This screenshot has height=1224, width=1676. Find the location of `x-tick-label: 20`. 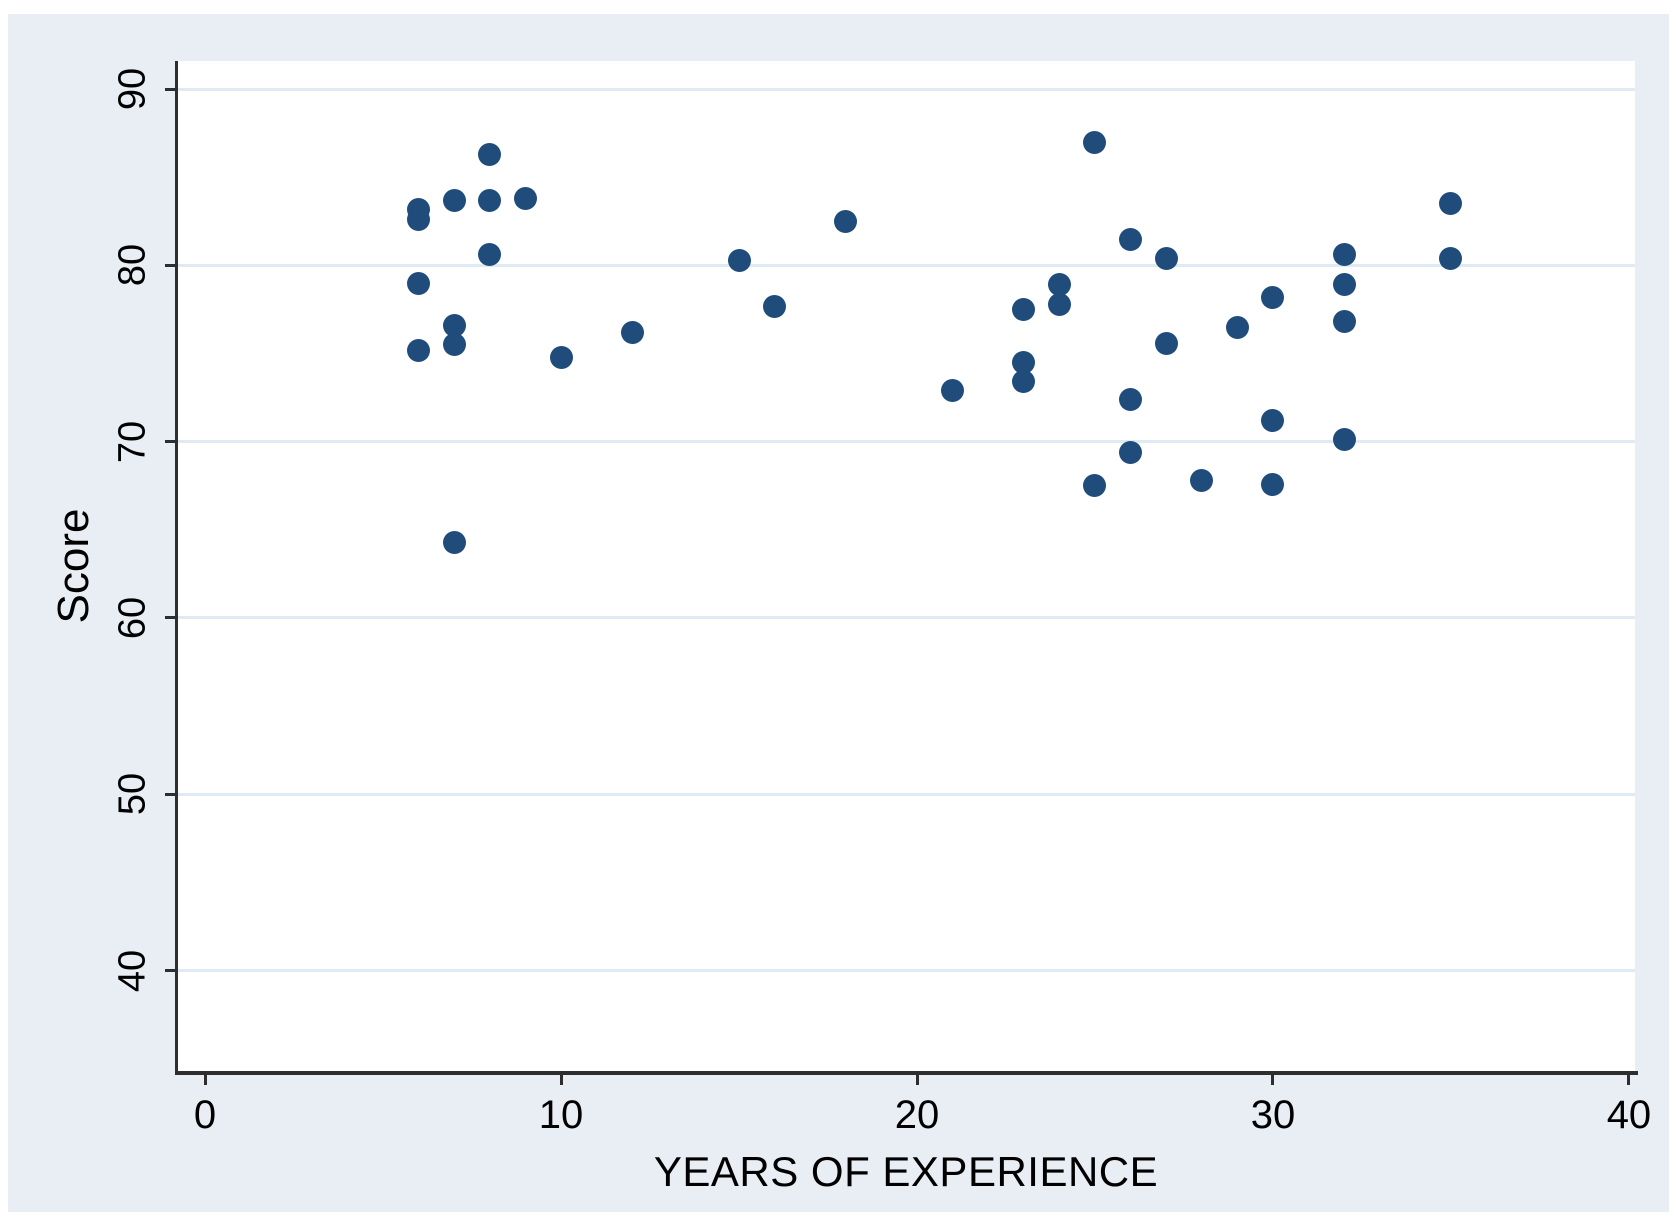

x-tick-label: 20 is located at coordinates (917, 1115).